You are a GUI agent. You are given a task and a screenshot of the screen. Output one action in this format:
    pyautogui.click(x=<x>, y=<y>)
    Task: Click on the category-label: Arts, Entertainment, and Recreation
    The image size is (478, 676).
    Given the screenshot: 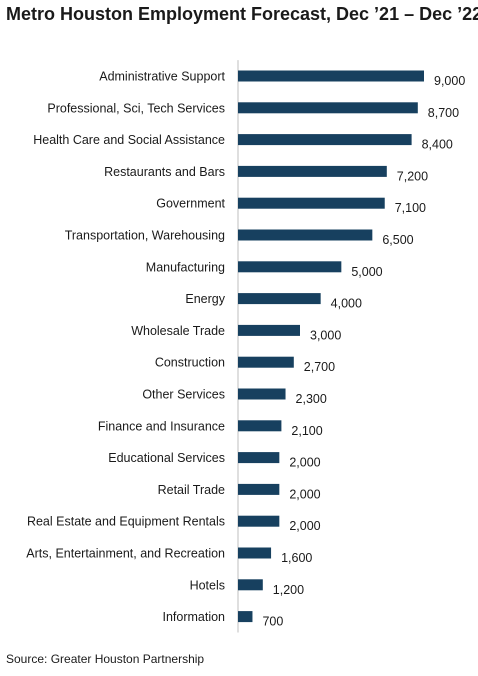 What is the action you would take?
    pyautogui.click(x=125, y=554)
    